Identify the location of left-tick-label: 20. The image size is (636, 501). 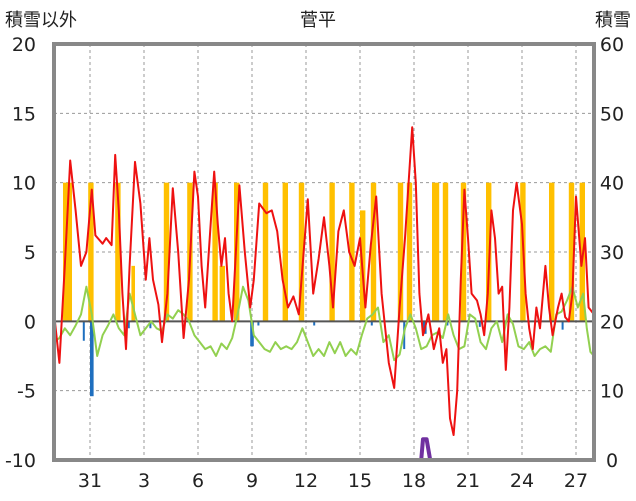
(24, 45).